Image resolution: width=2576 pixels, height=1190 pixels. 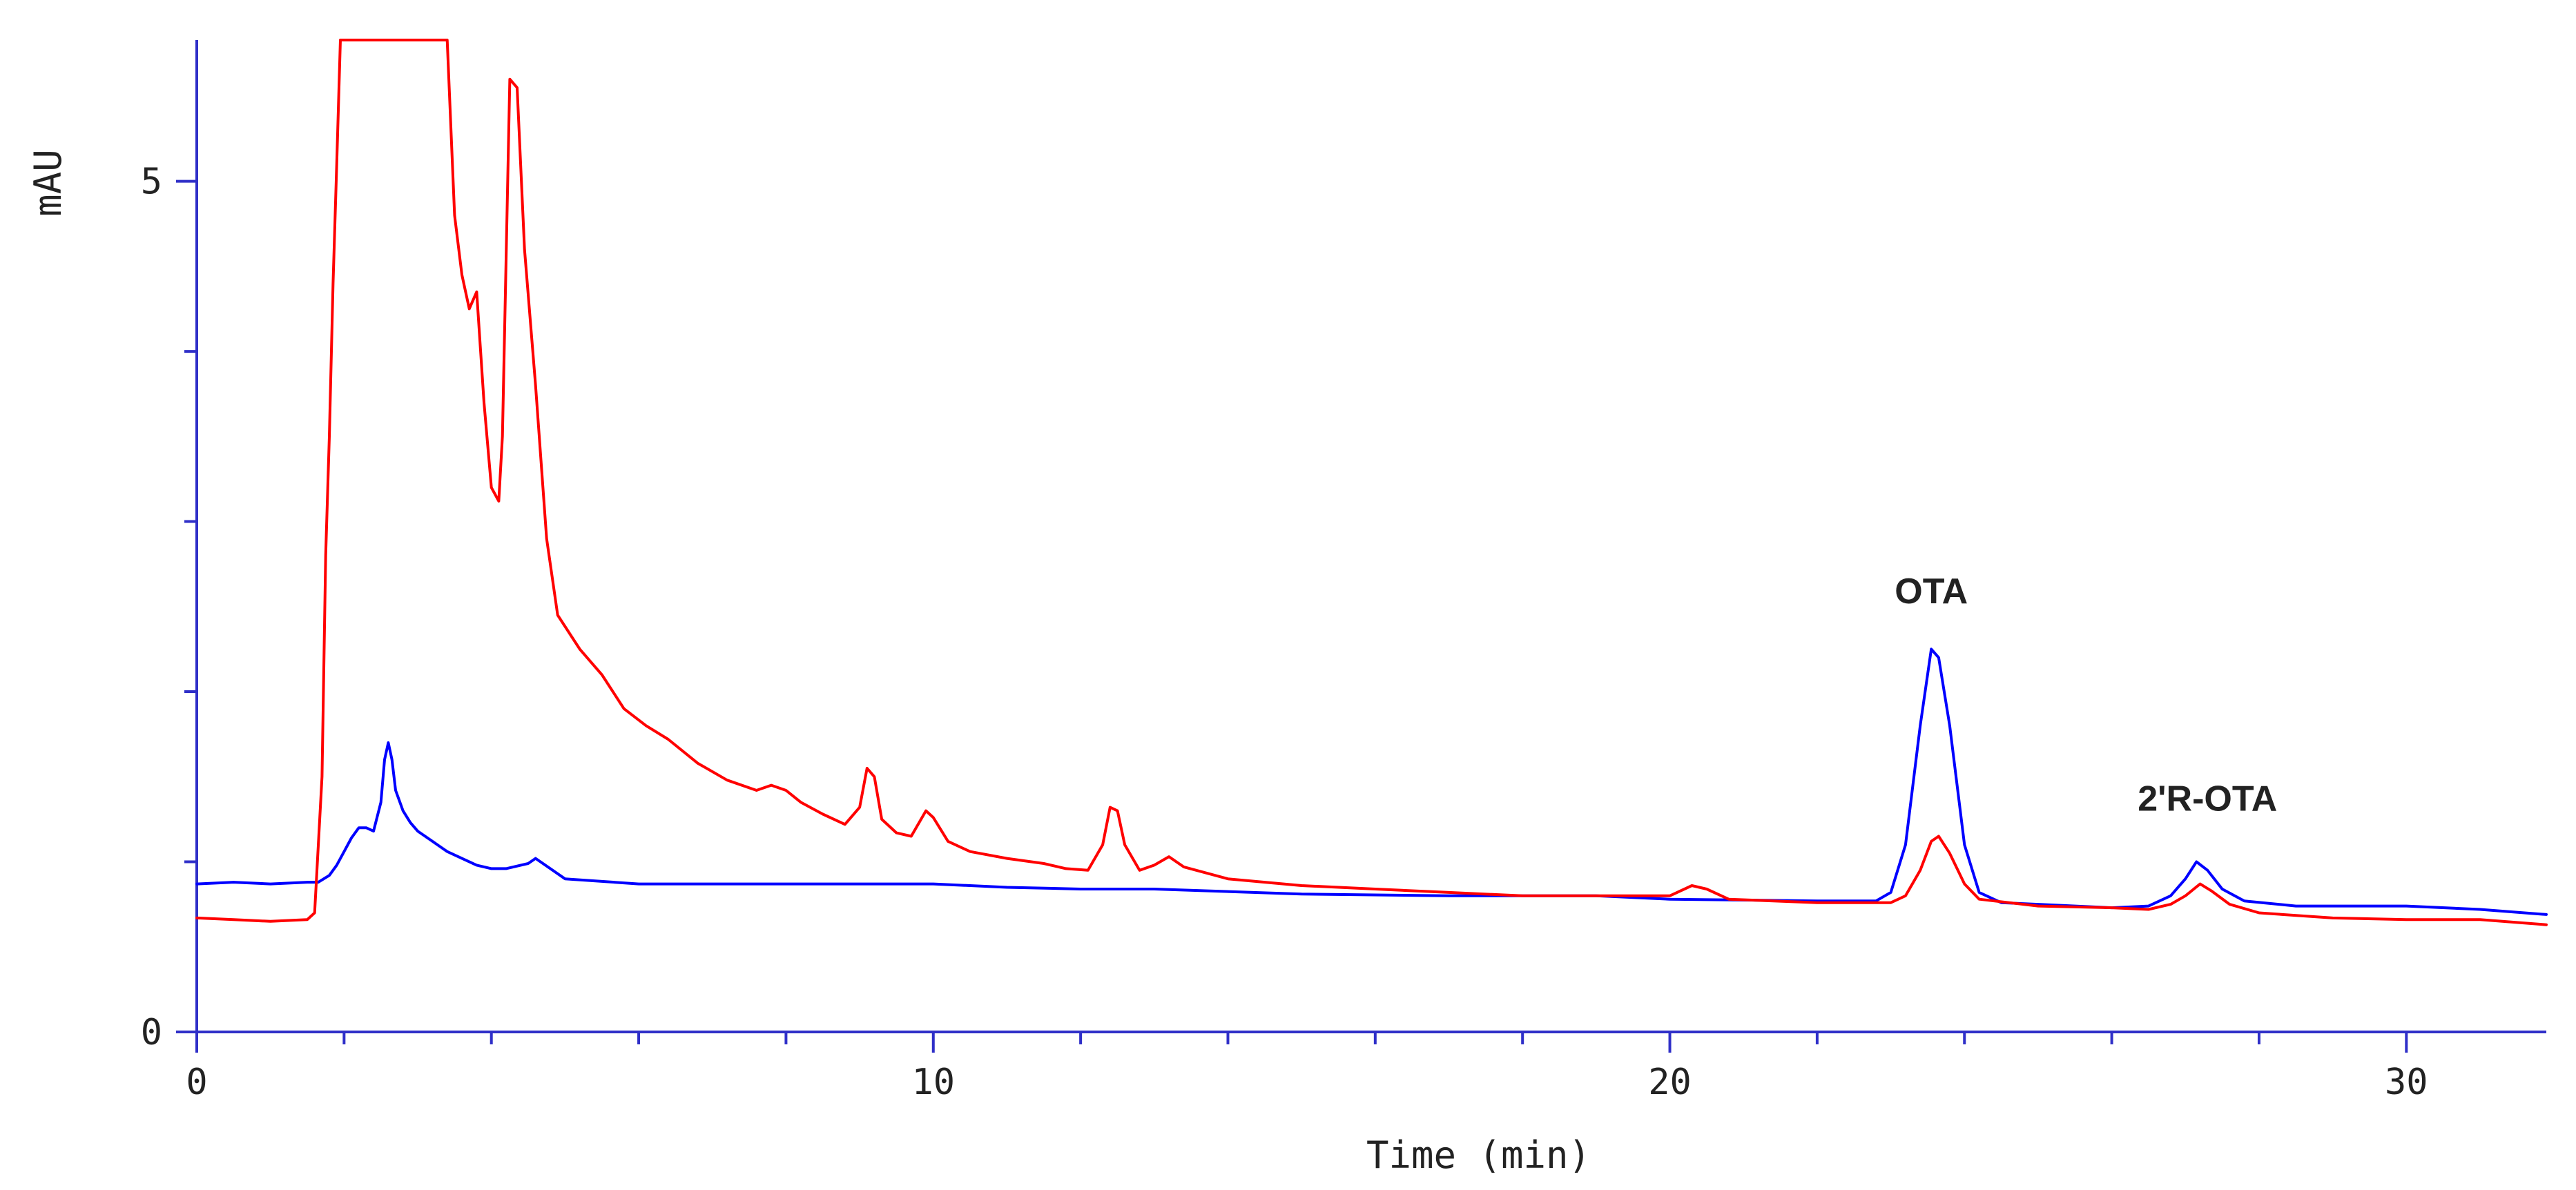 What do you see at coordinates (1932, 592) in the screenshot?
I see `peak-label-ota: OTA` at bounding box center [1932, 592].